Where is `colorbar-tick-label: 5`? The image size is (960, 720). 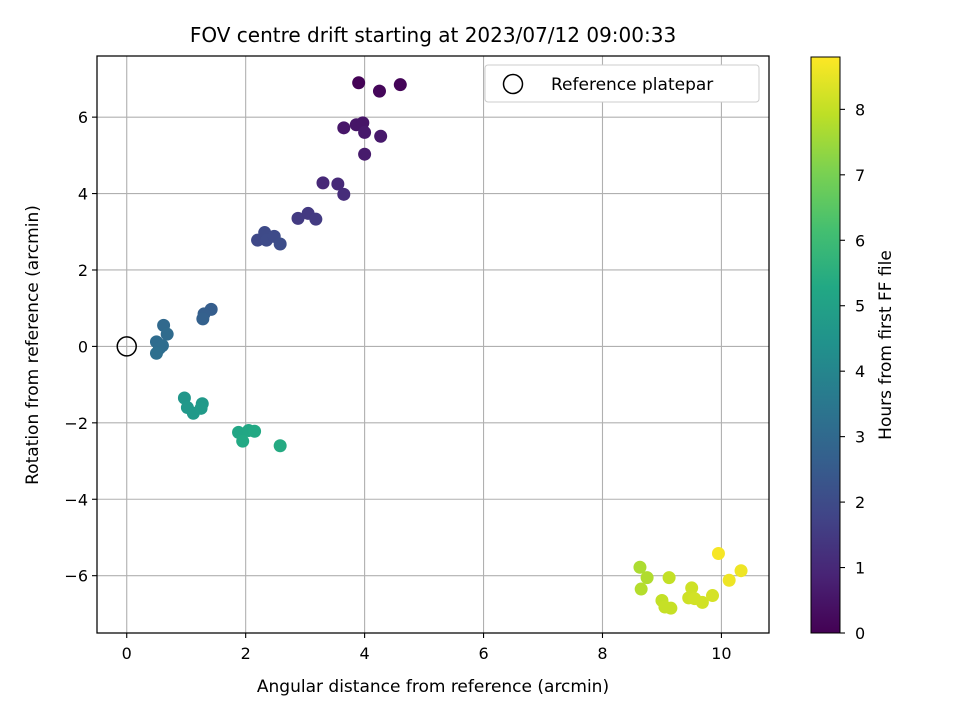
colorbar-tick-label: 5 is located at coordinates (860, 306).